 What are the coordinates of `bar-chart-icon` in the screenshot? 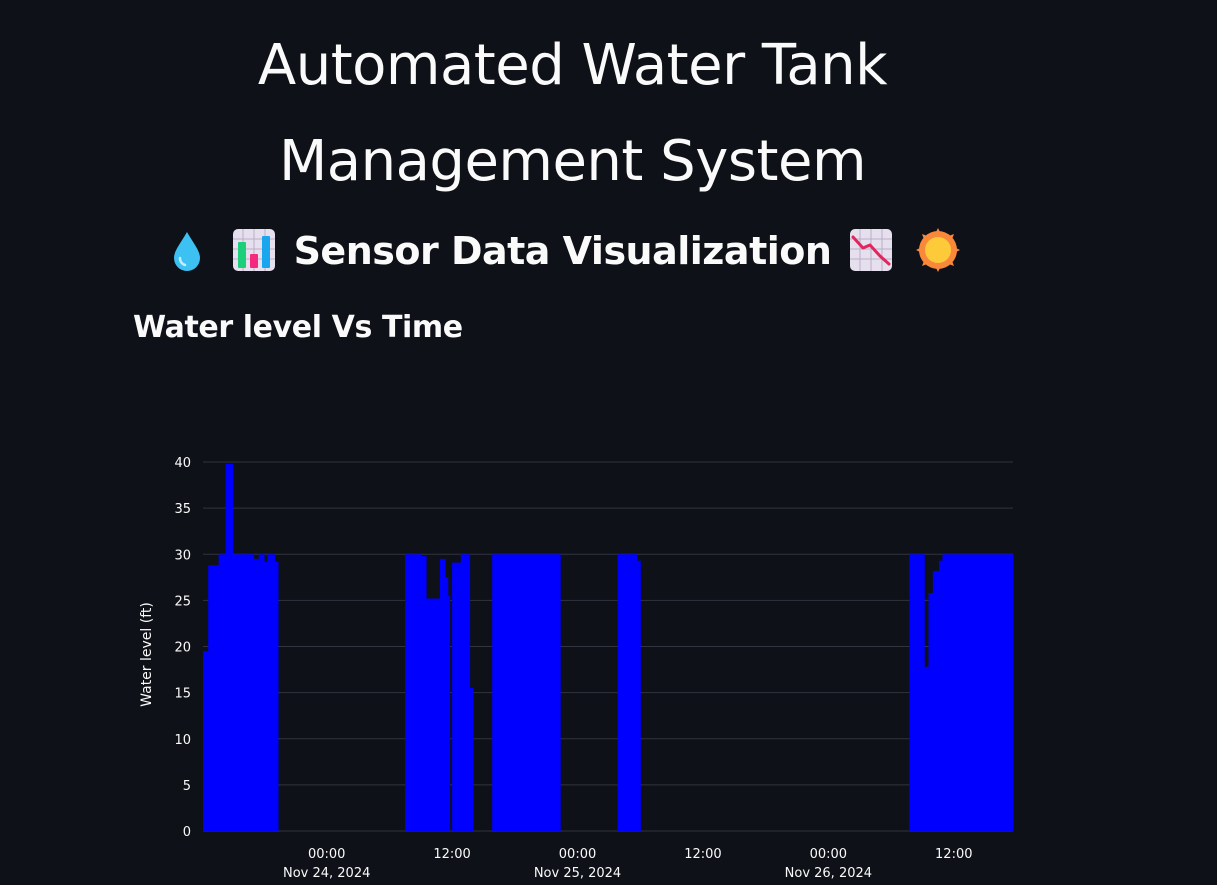 It's located at (253, 249).